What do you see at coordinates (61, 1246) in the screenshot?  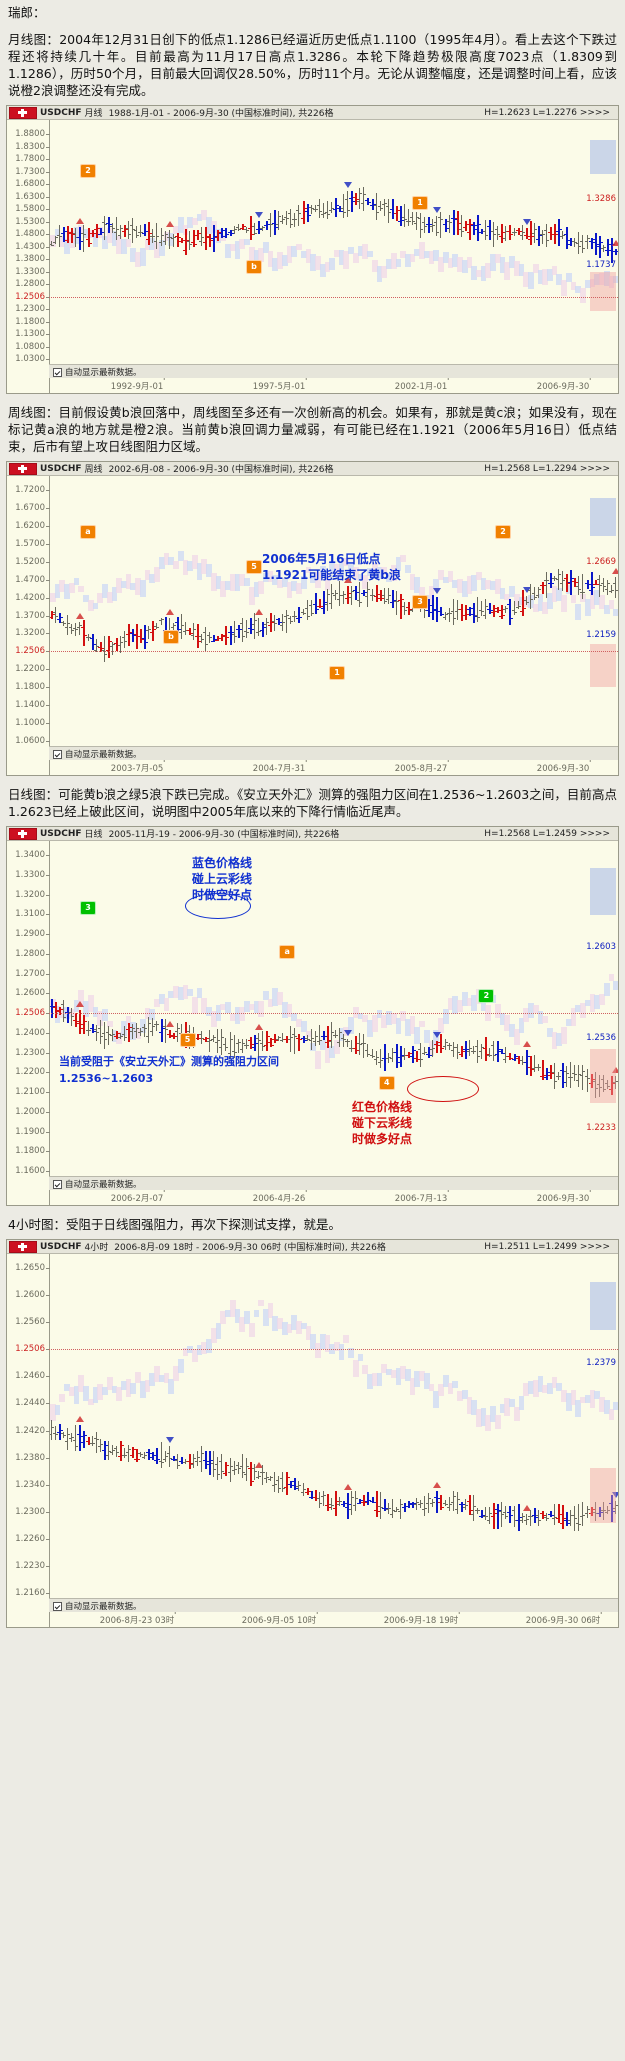 I see `symbol-label: USDCHF` at bounding box center [61, 1246].